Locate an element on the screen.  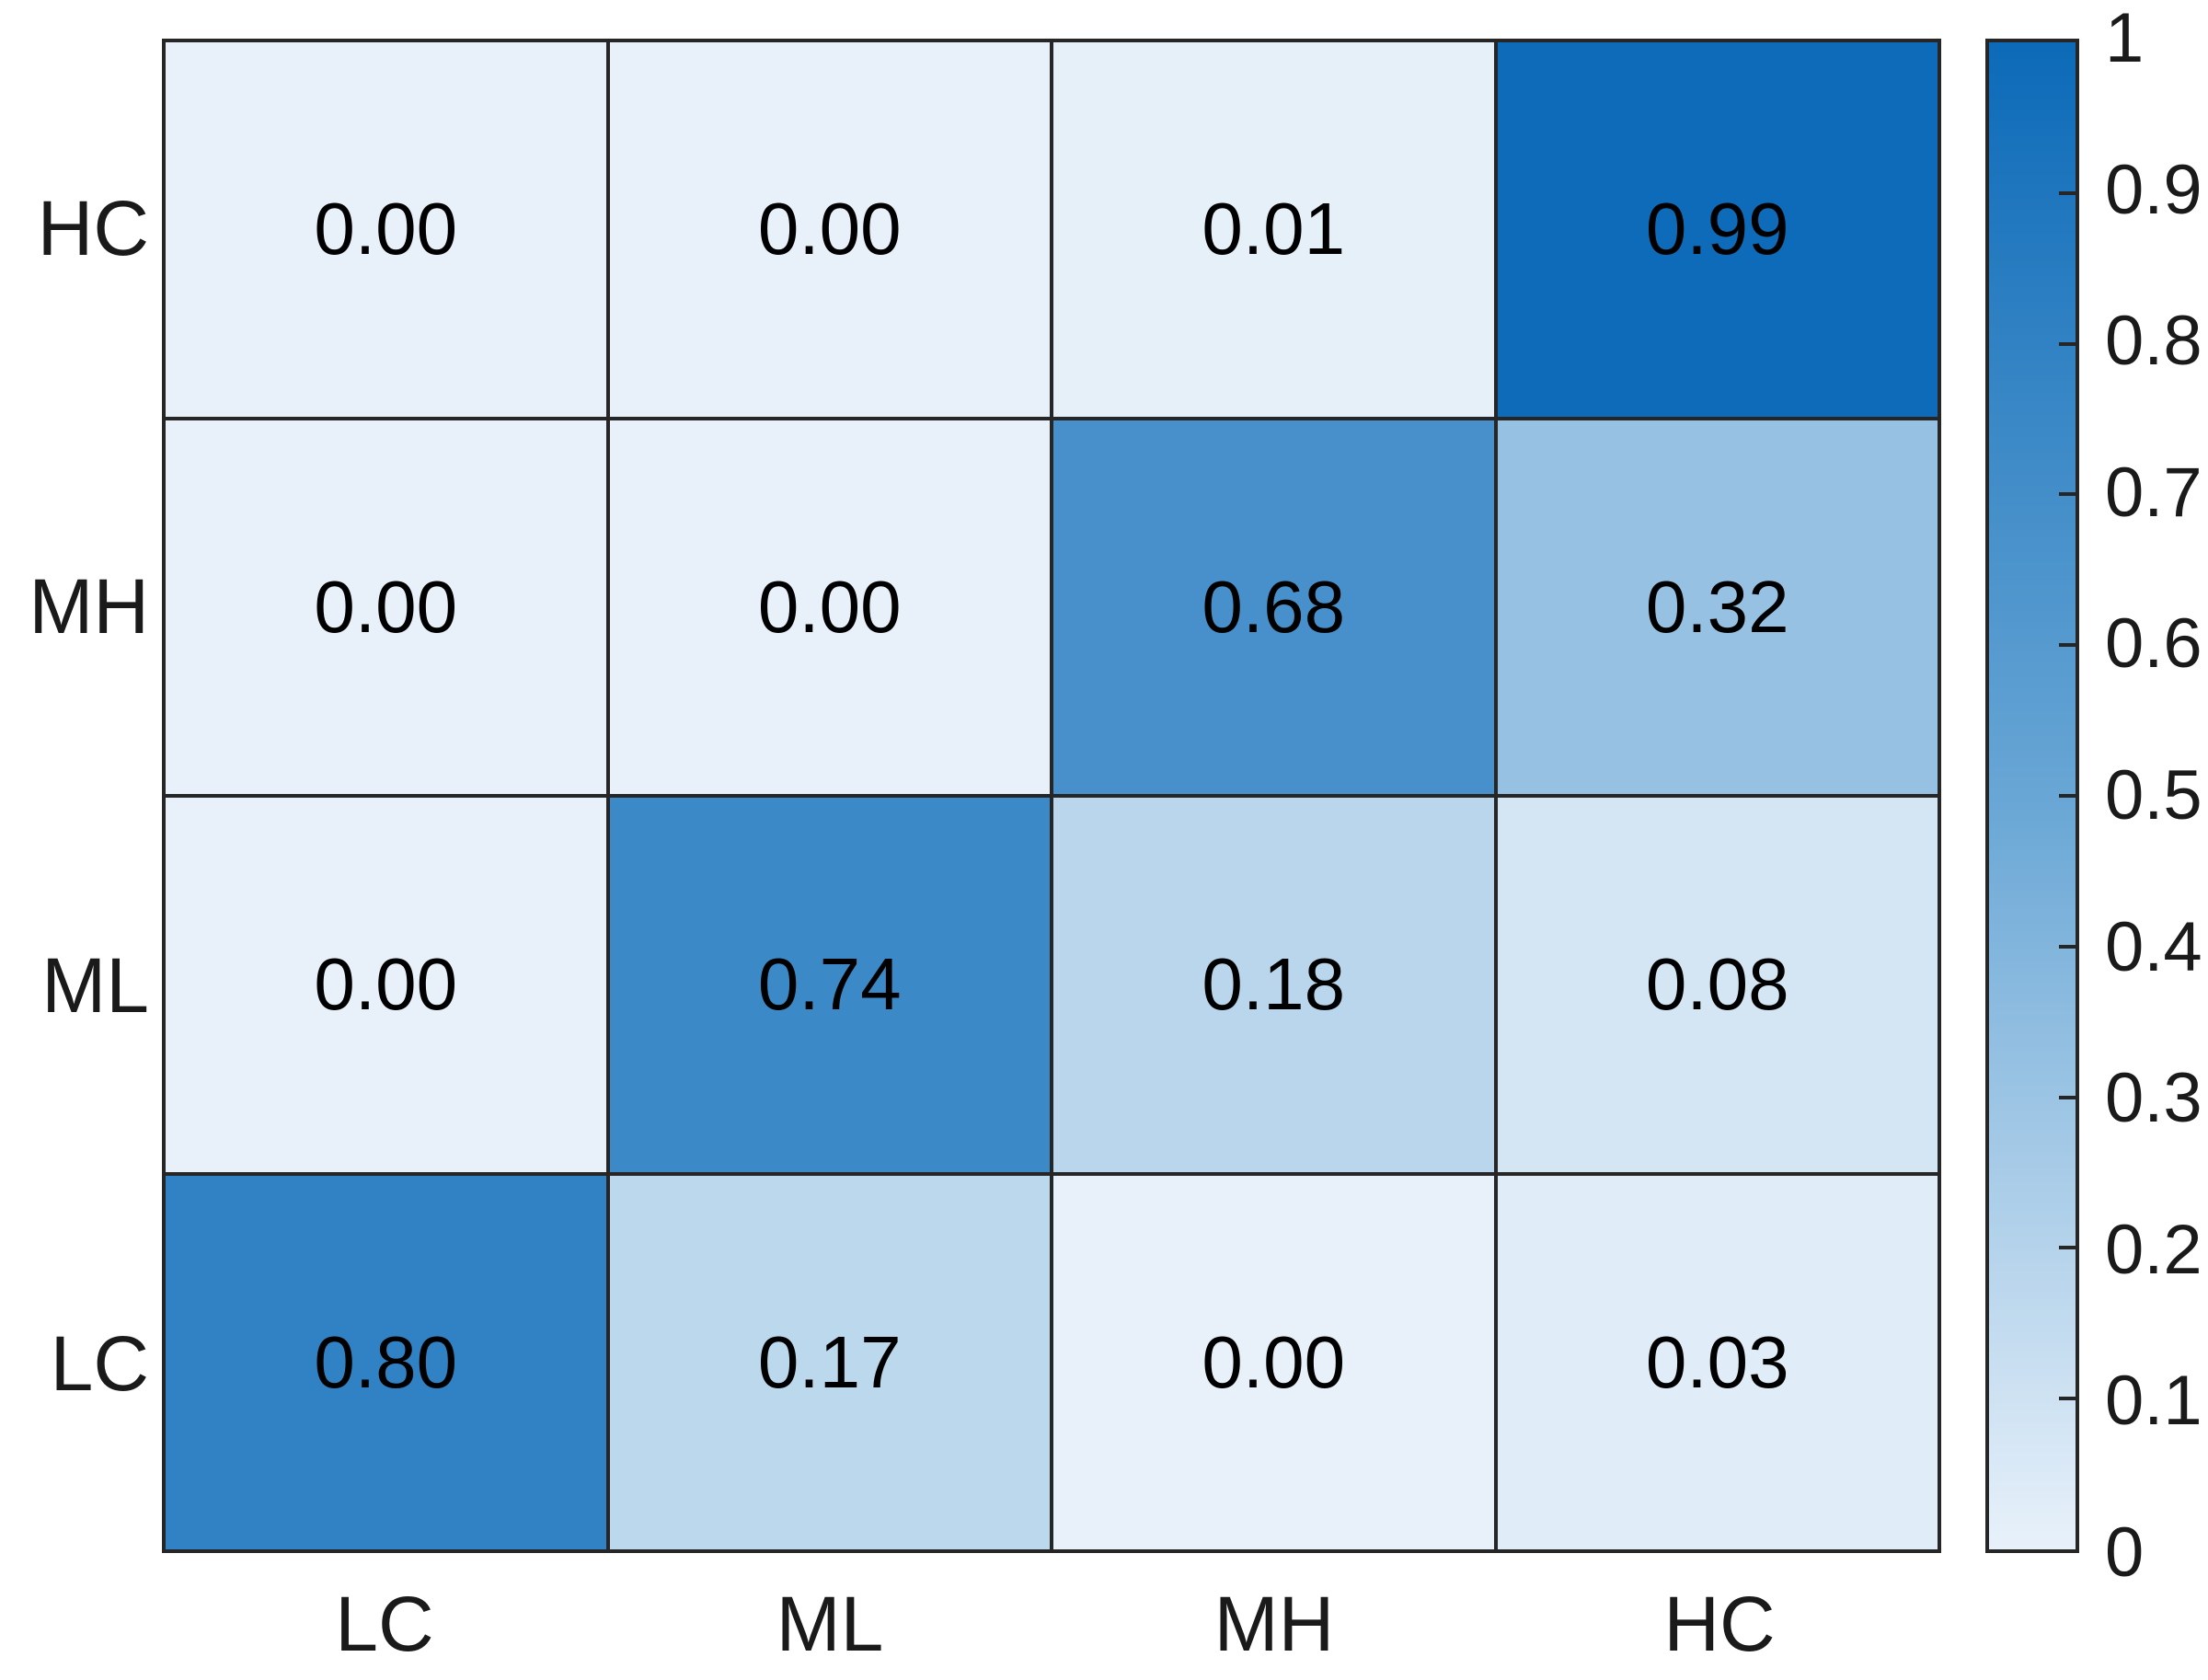
cell-value-label: 0.08 is located at coordinates (1717, 984).